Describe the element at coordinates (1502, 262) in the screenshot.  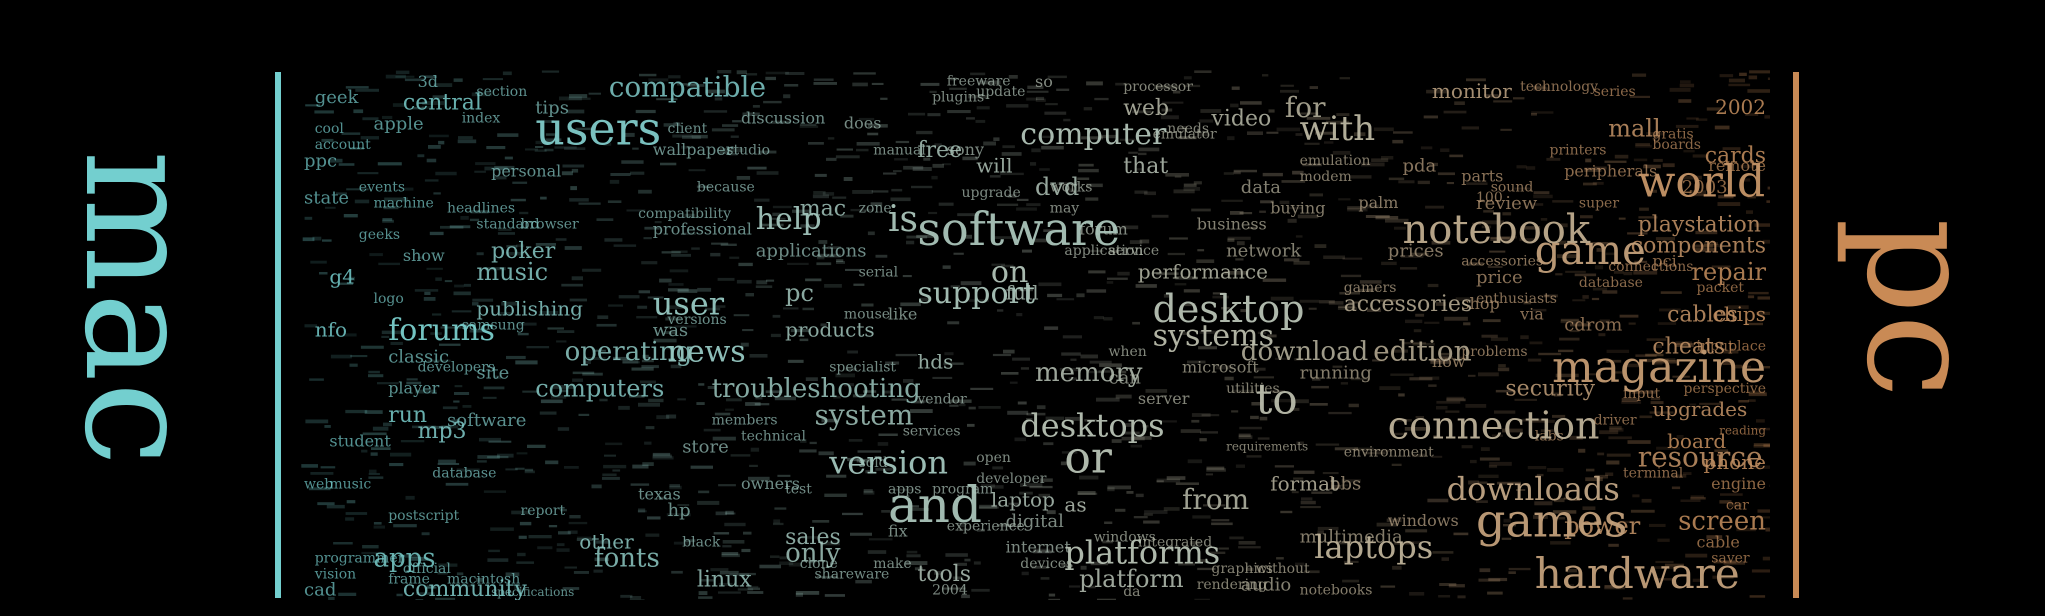
I see `cloud-word: accessories` at that location.